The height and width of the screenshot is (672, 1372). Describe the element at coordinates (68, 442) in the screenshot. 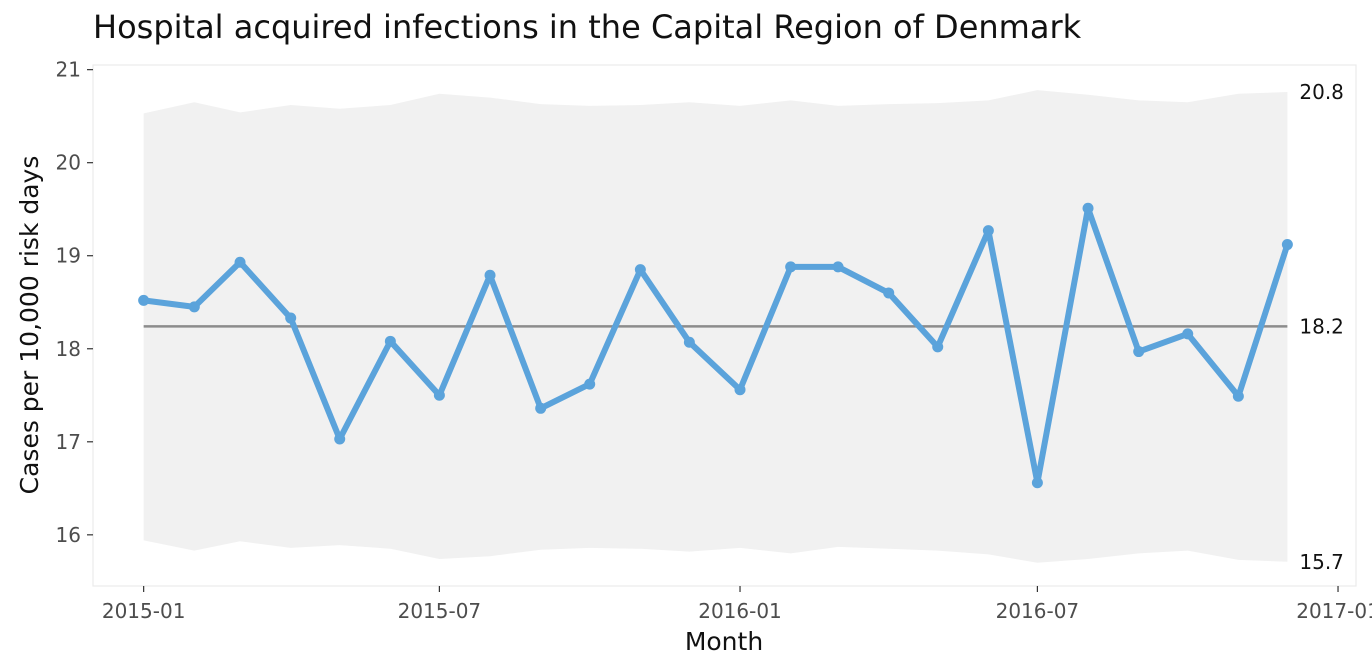

I see `y-tick-label: 17` at that location.